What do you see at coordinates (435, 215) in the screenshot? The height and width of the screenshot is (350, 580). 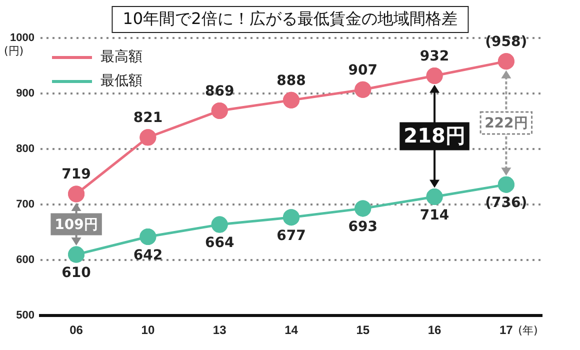 I see `data-label: 714` at bounding box center [435, 215].